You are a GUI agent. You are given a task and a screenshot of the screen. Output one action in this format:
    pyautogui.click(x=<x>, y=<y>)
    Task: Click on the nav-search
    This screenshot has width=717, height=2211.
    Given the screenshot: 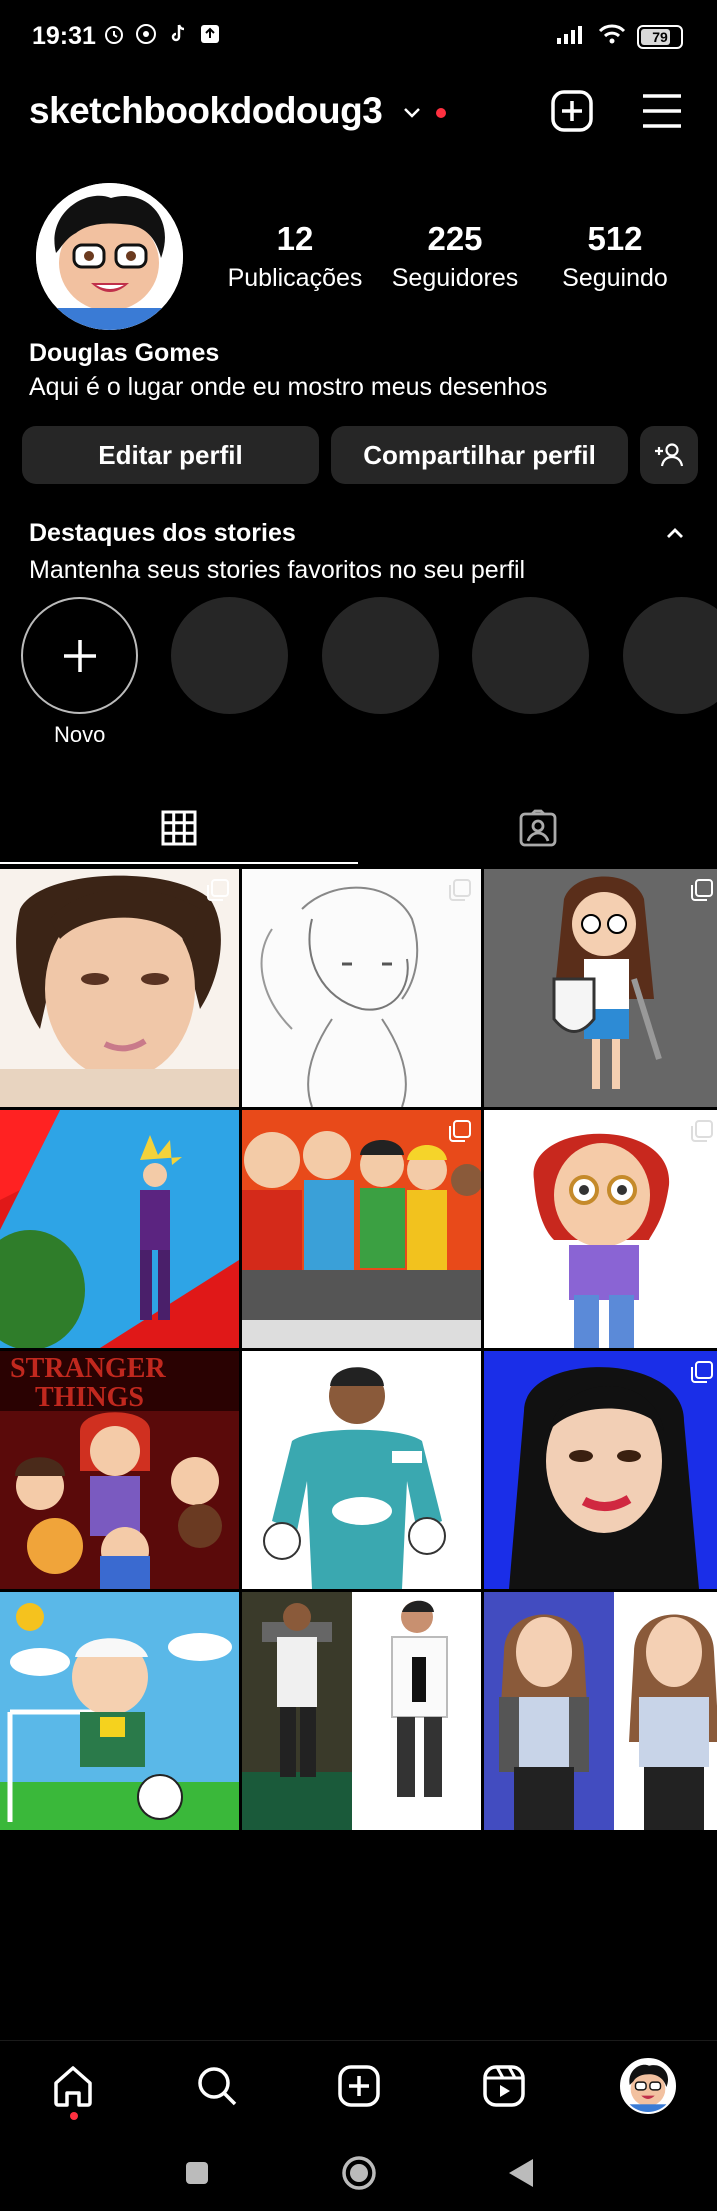 What is the action you would take?
    pyautogui.click(x=217, y=2086)
    